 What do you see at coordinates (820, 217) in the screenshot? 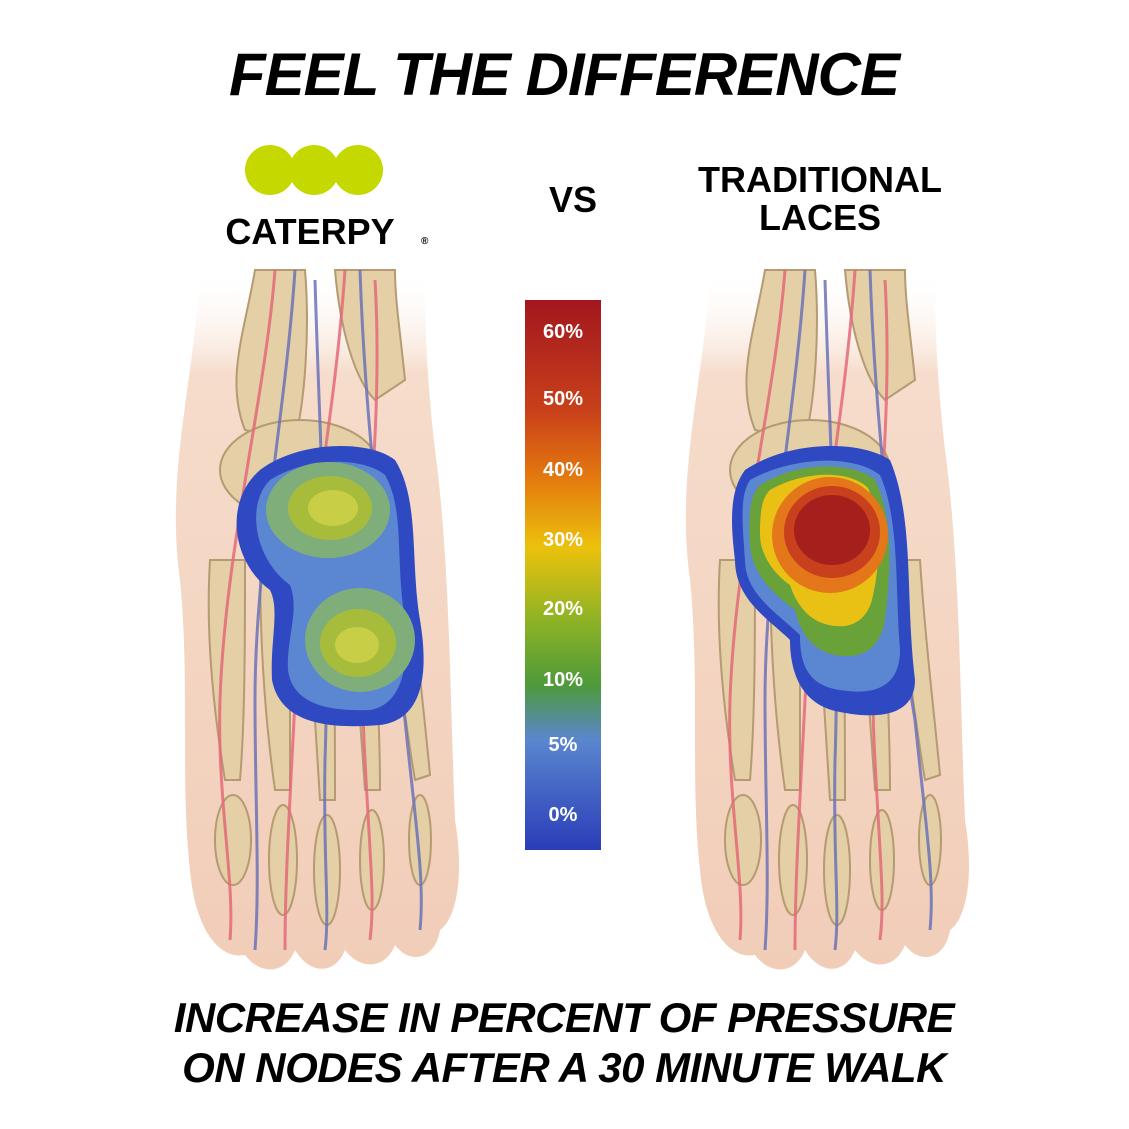
I see `competitor-line: LACES` at bounding box center [820, 217].